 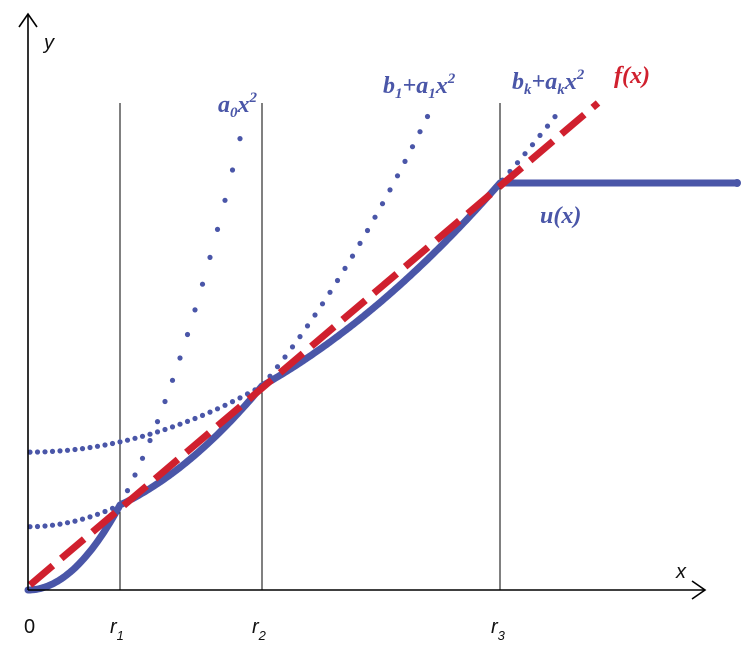 What do you see at coordinates (259, 629) in the screenshot?
I see `tick-label-r2: r2` at bounding box center [259, 629].